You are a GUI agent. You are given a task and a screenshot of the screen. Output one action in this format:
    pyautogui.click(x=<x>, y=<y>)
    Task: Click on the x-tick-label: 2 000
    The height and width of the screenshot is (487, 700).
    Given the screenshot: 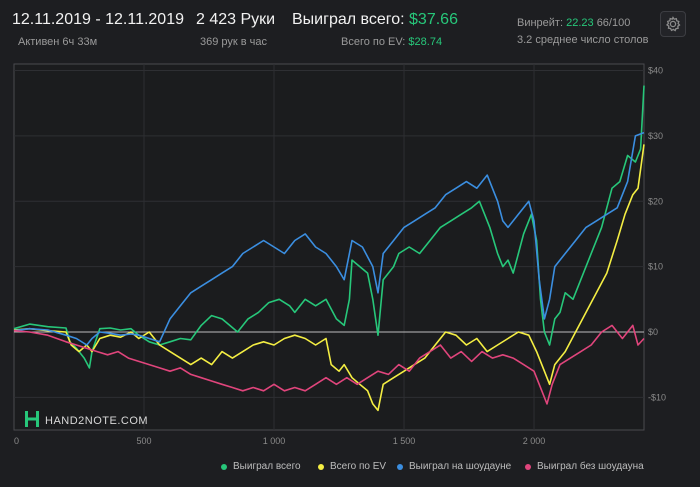 What is the action you would take?
    pyautogui.click(x=534, y=441)
    